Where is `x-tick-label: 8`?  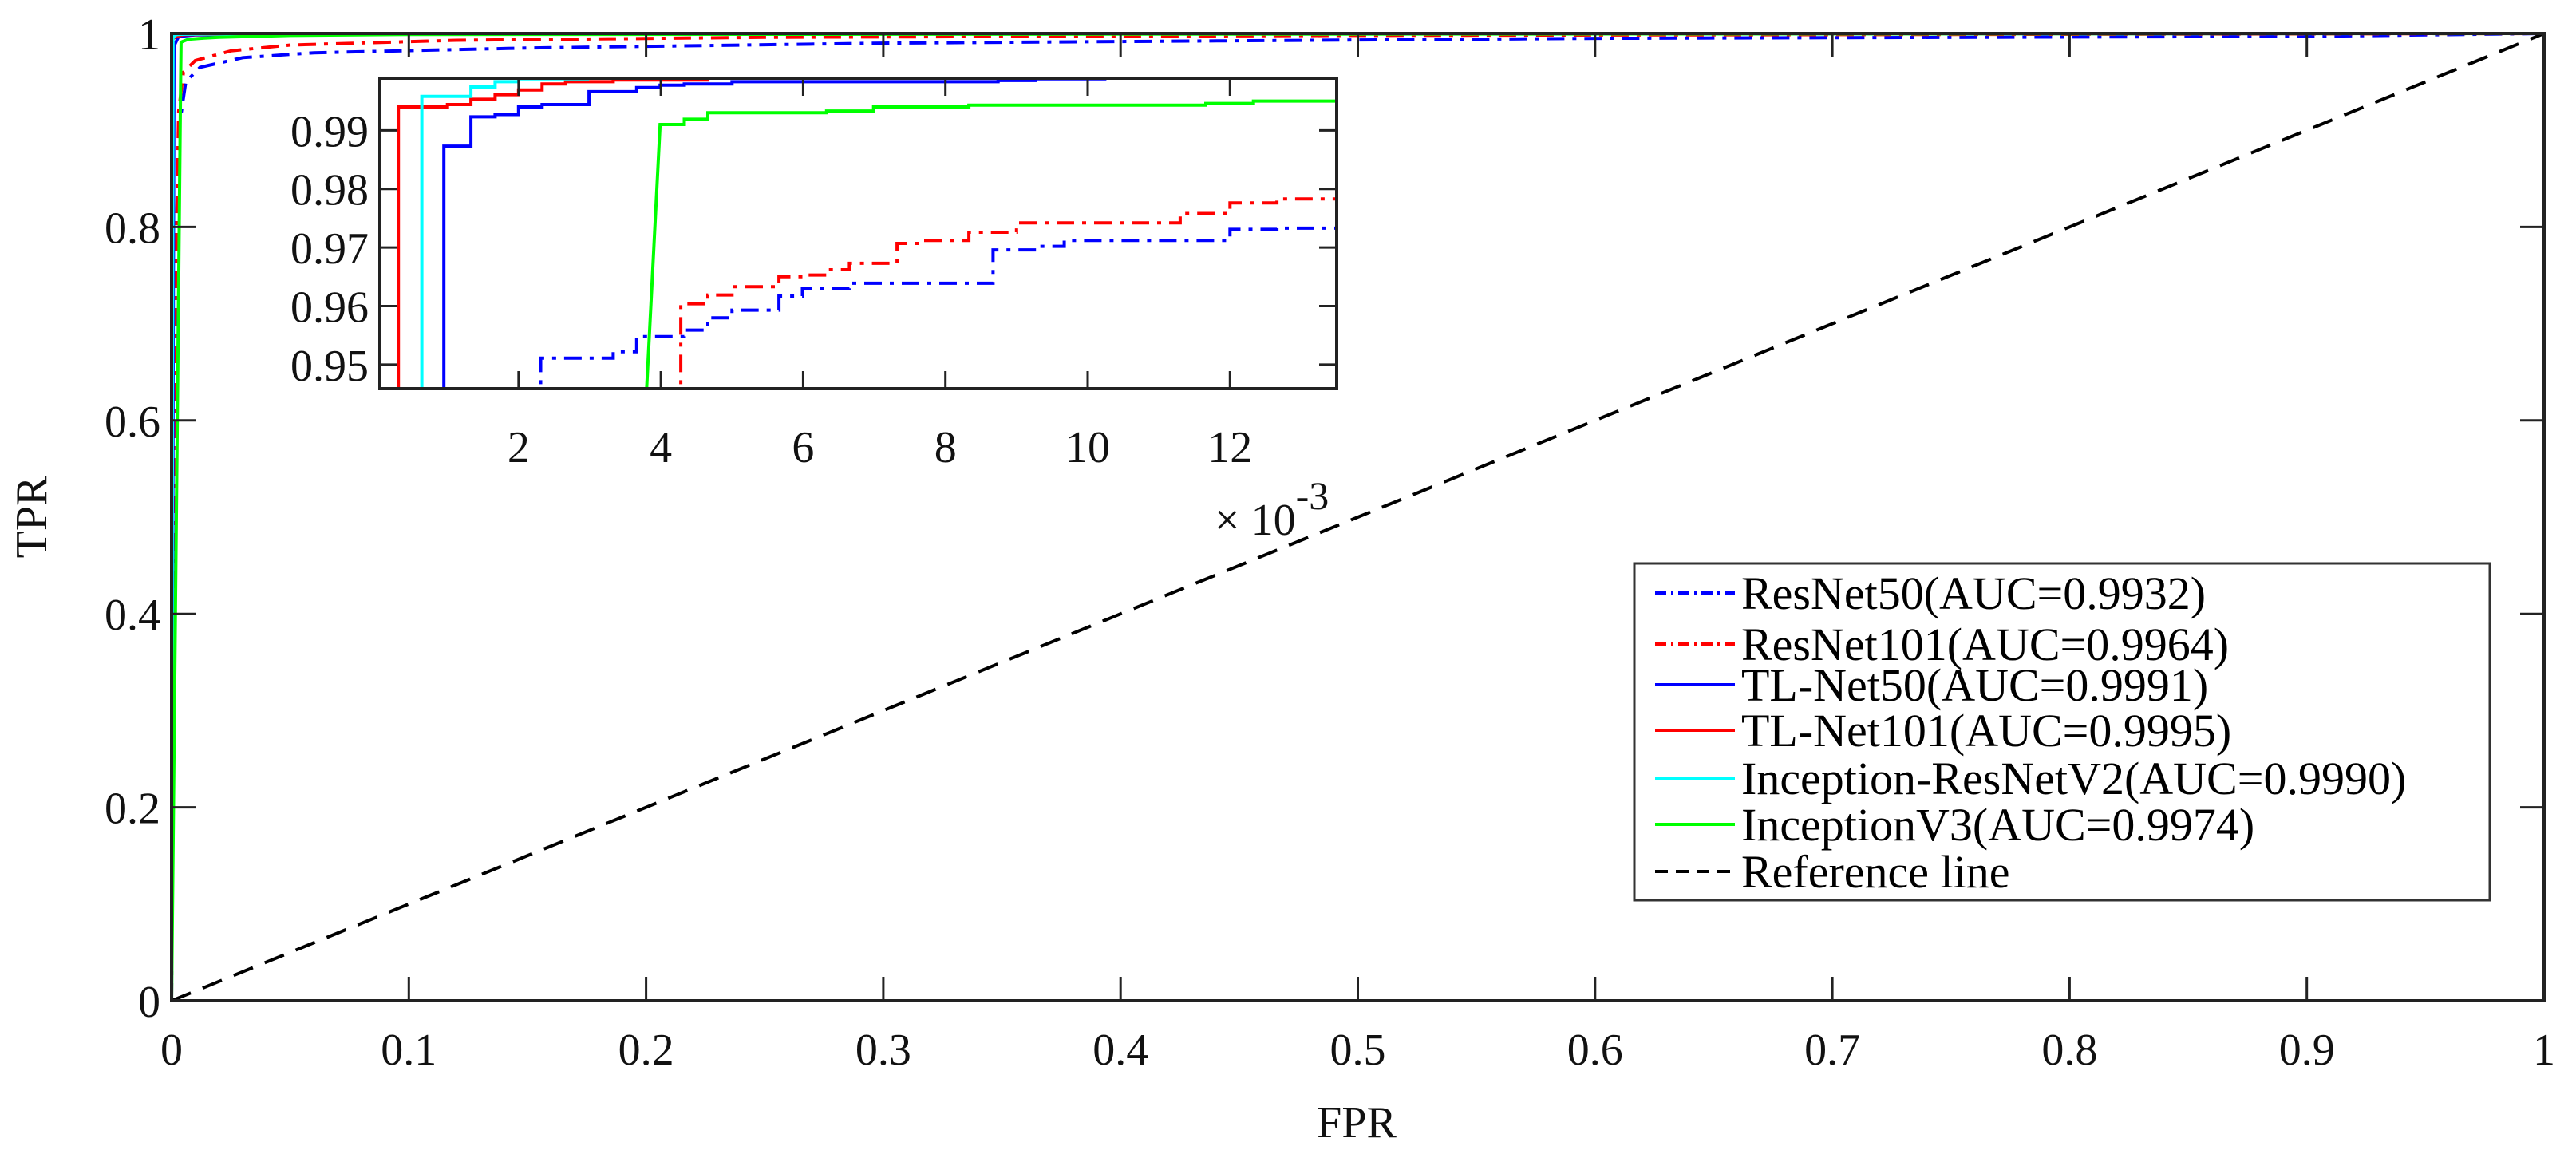
x-tick-label: 8 is located at coordinates (945, 448).